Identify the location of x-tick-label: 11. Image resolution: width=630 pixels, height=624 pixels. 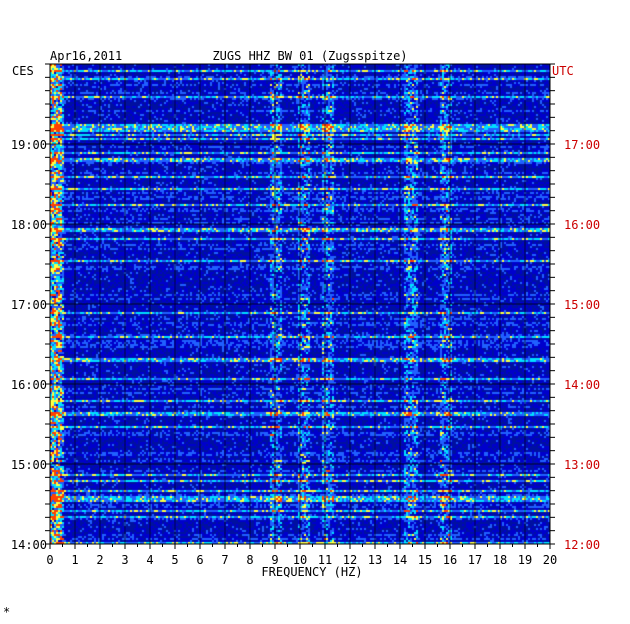
(325, 560).